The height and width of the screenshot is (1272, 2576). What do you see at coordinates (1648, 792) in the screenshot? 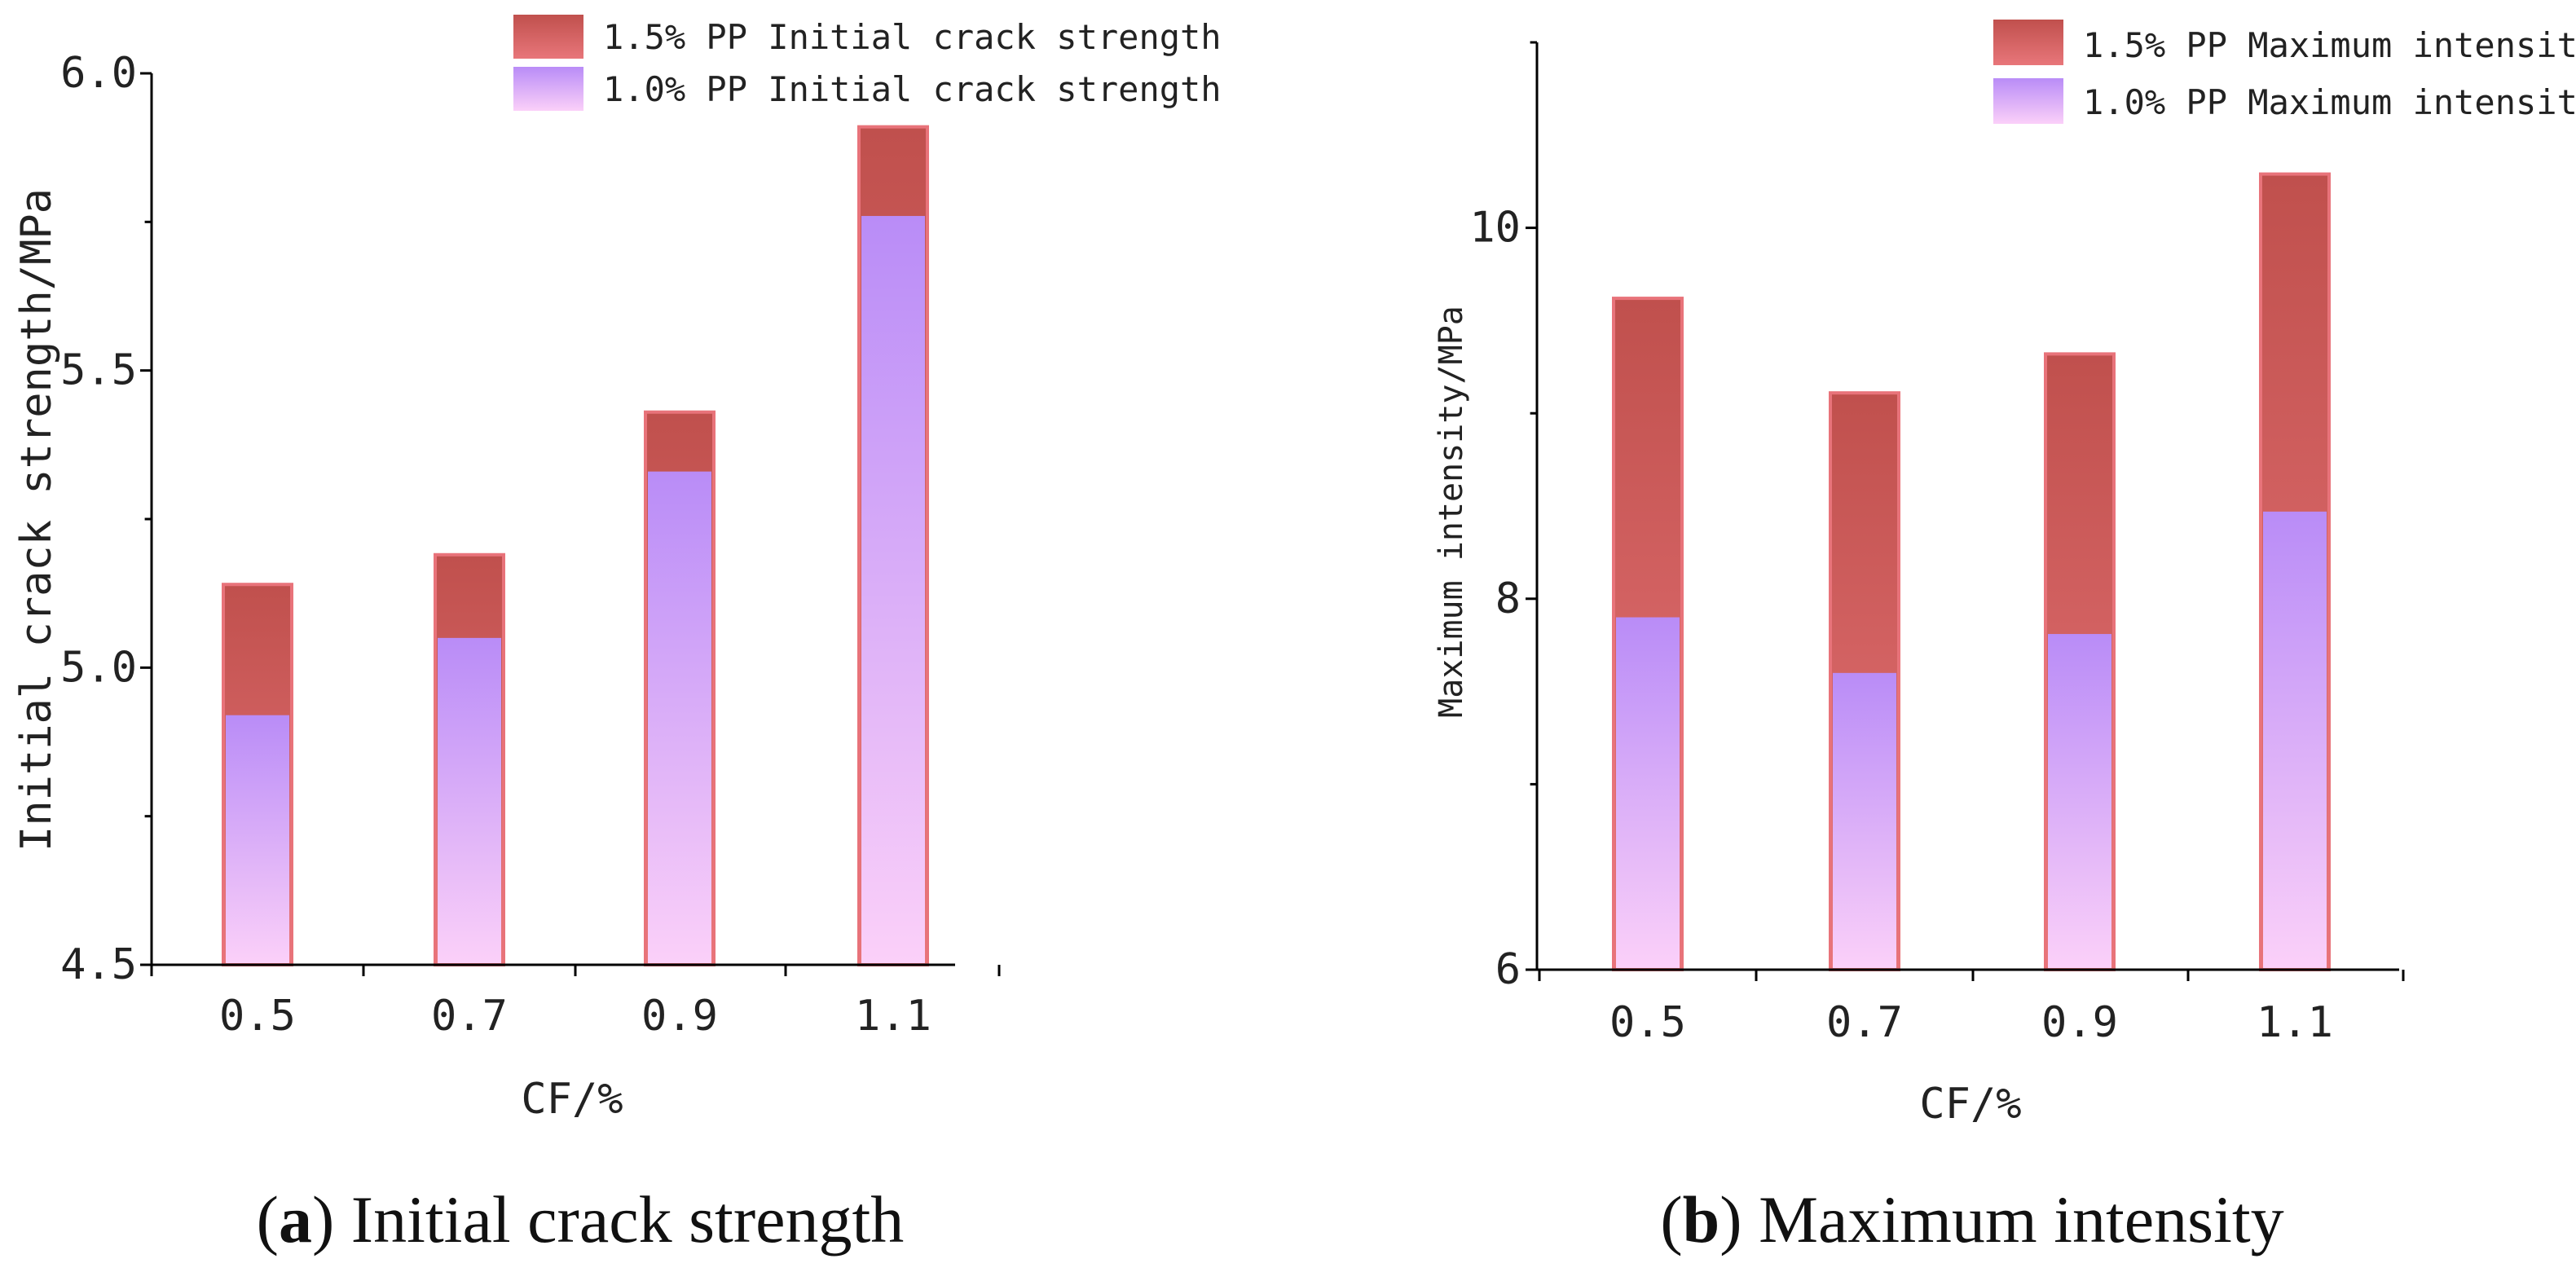
I see `panel-b-bar-pp10-0.5` at bounding box center [1648, 792].